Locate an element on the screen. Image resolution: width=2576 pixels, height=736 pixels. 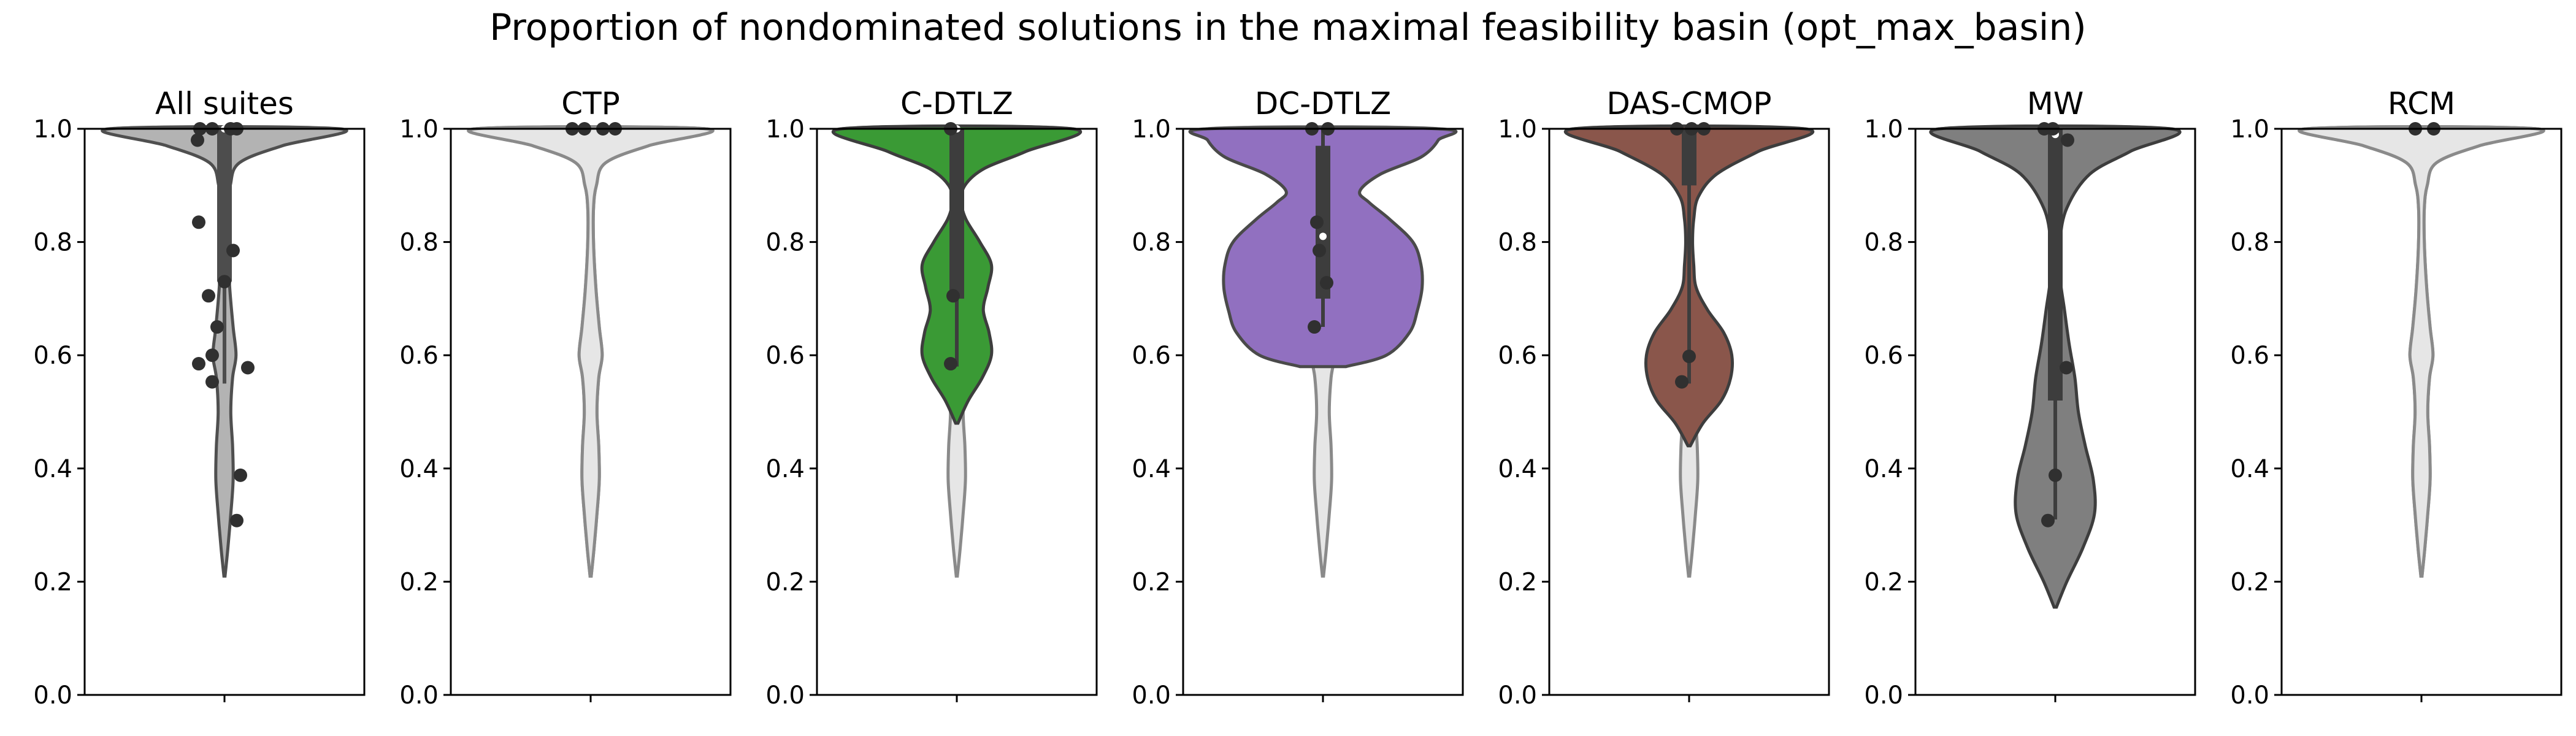
panel-5: DAS-CMOP 0.0 0.2 0.4 0.6 0.8 1.0 is located at coordinates (1664, 398).